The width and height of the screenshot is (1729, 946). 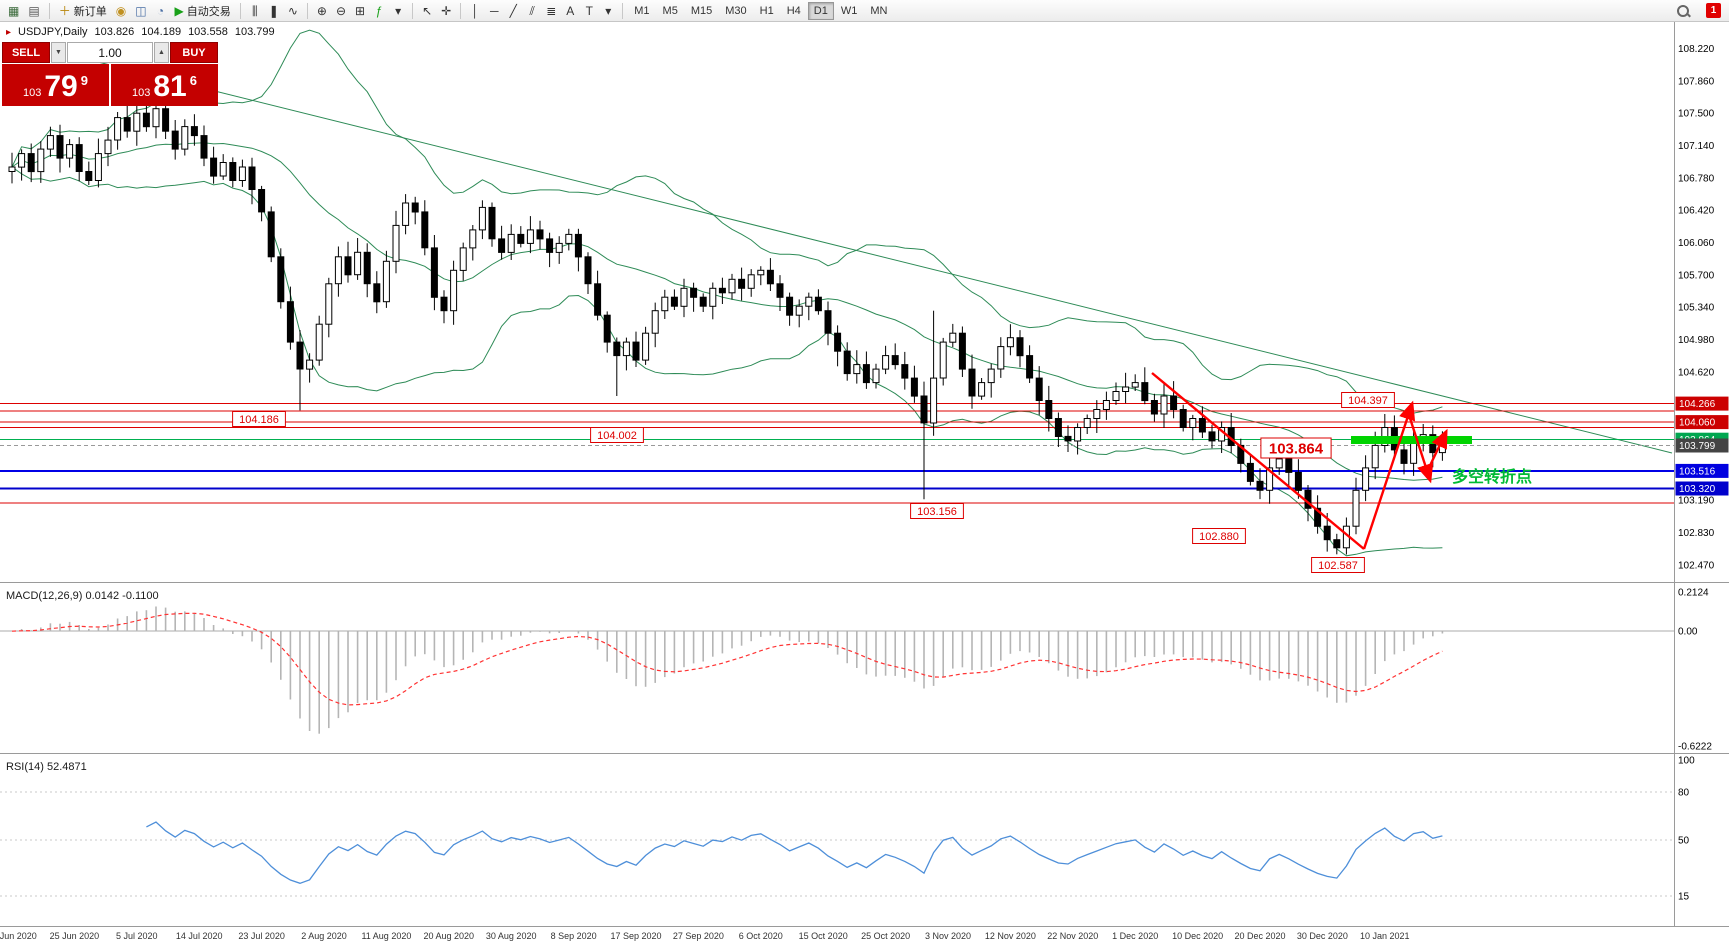 What do you see at coordinates (203, 11) in the screenshot?
I see `autotrading-button: ▶ 自动交易` at bounding box center [203, 11].